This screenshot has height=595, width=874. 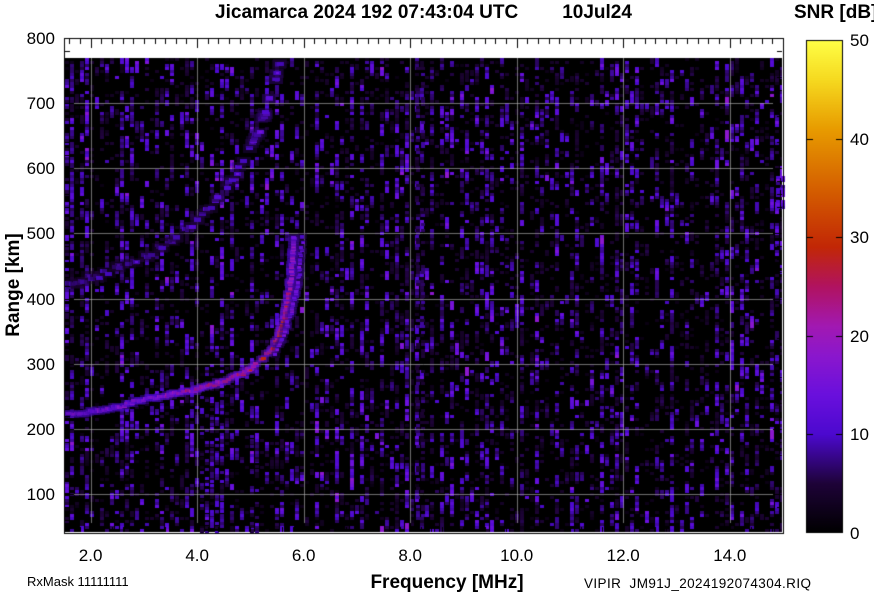 What do you see at coordinates (834, 12) in the screenshot?
I see `colorbar-title: SNR [dB]` at bounding box center [834, 12].